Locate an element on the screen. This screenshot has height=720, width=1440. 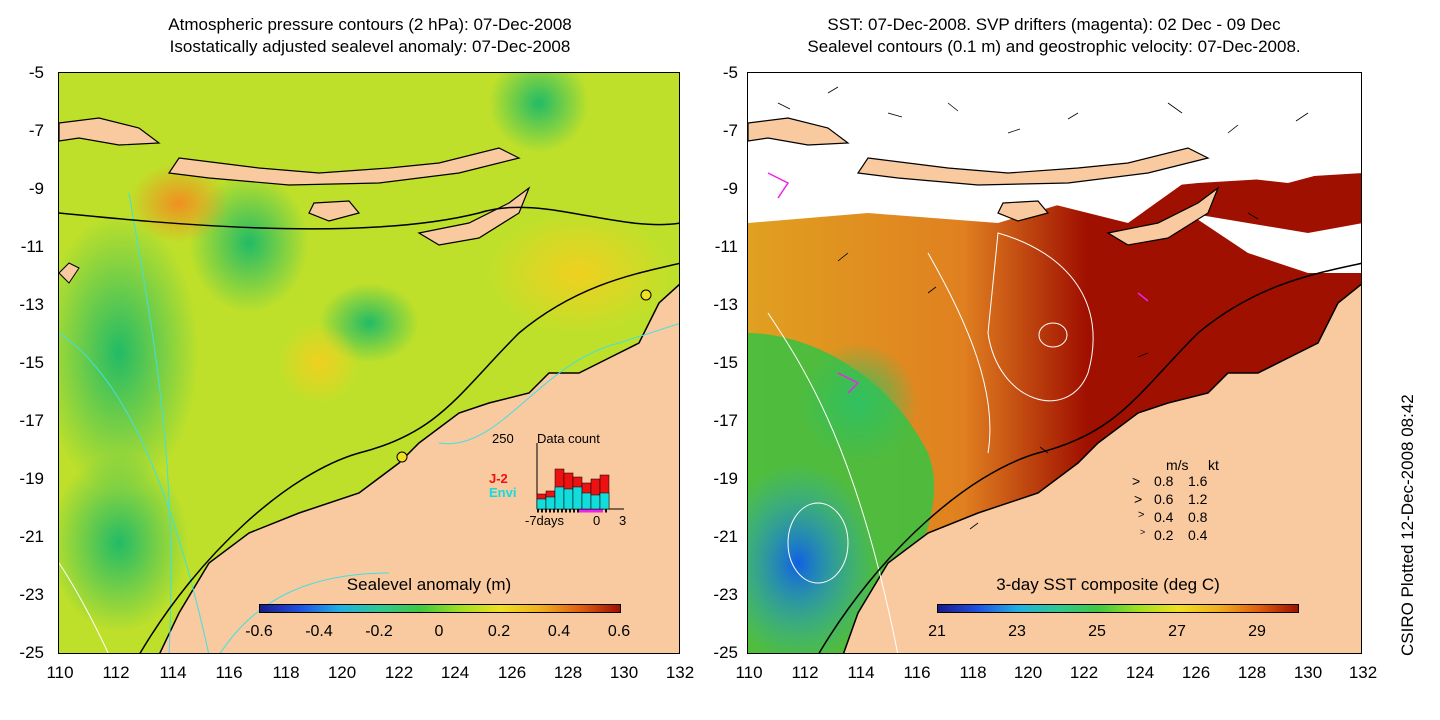
sst-colorbar-title: 3-day SST composite (deg C) is located at coordinates (1108, 584).